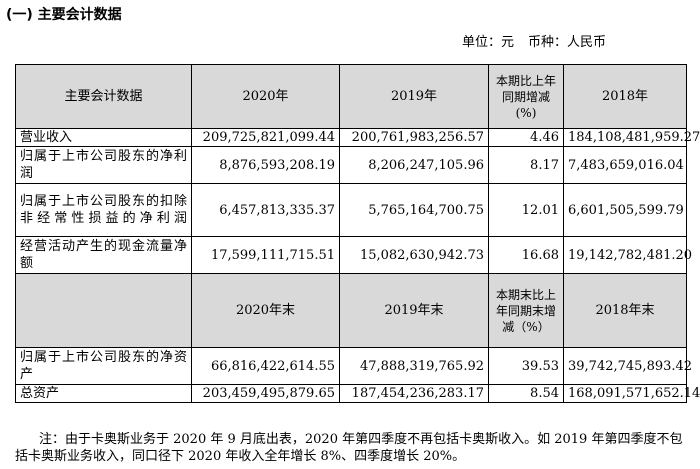 This screenshot has height=469, width=700. Describe the element at coordinates (103, 210) in the screenshot. I see `row-label: 归属于上市公司股东的扣除非经常性损益的净利润` at that location.